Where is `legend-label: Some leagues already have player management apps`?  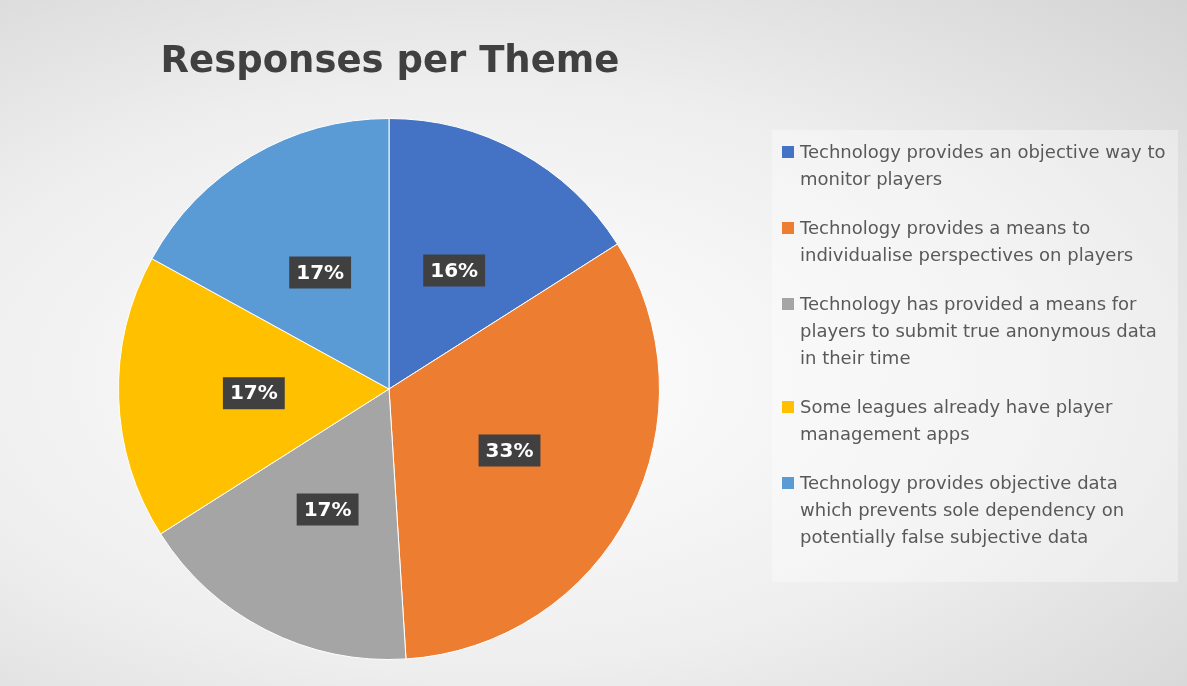 legend-label: Some leagues already have player management apps is located at coordinates (957, 420).